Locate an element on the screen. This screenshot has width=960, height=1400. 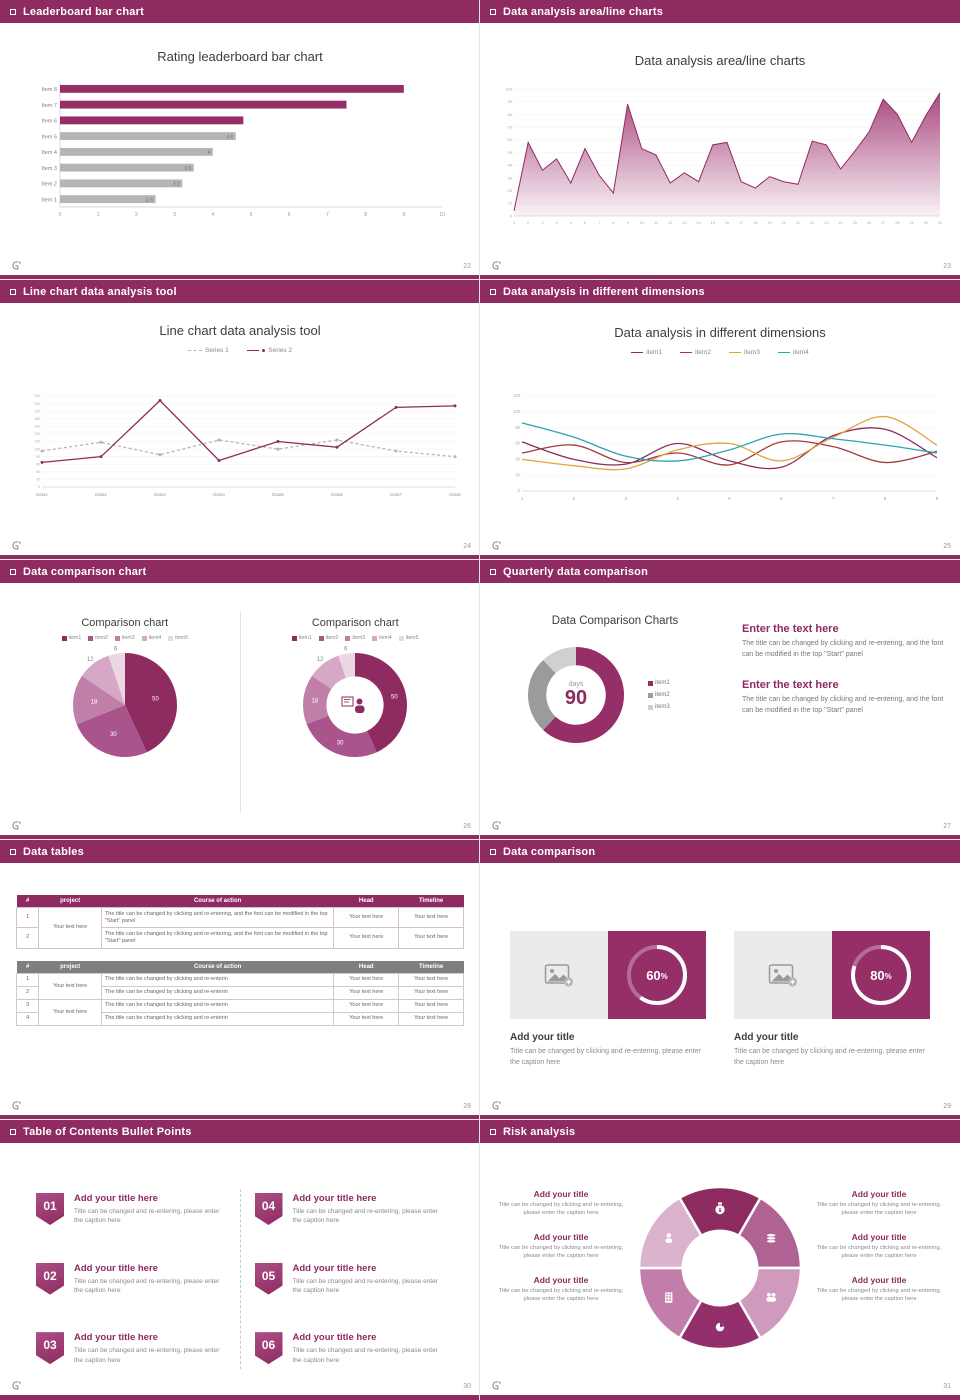
legend-entry: item4 is located at coordinates (382, 638).